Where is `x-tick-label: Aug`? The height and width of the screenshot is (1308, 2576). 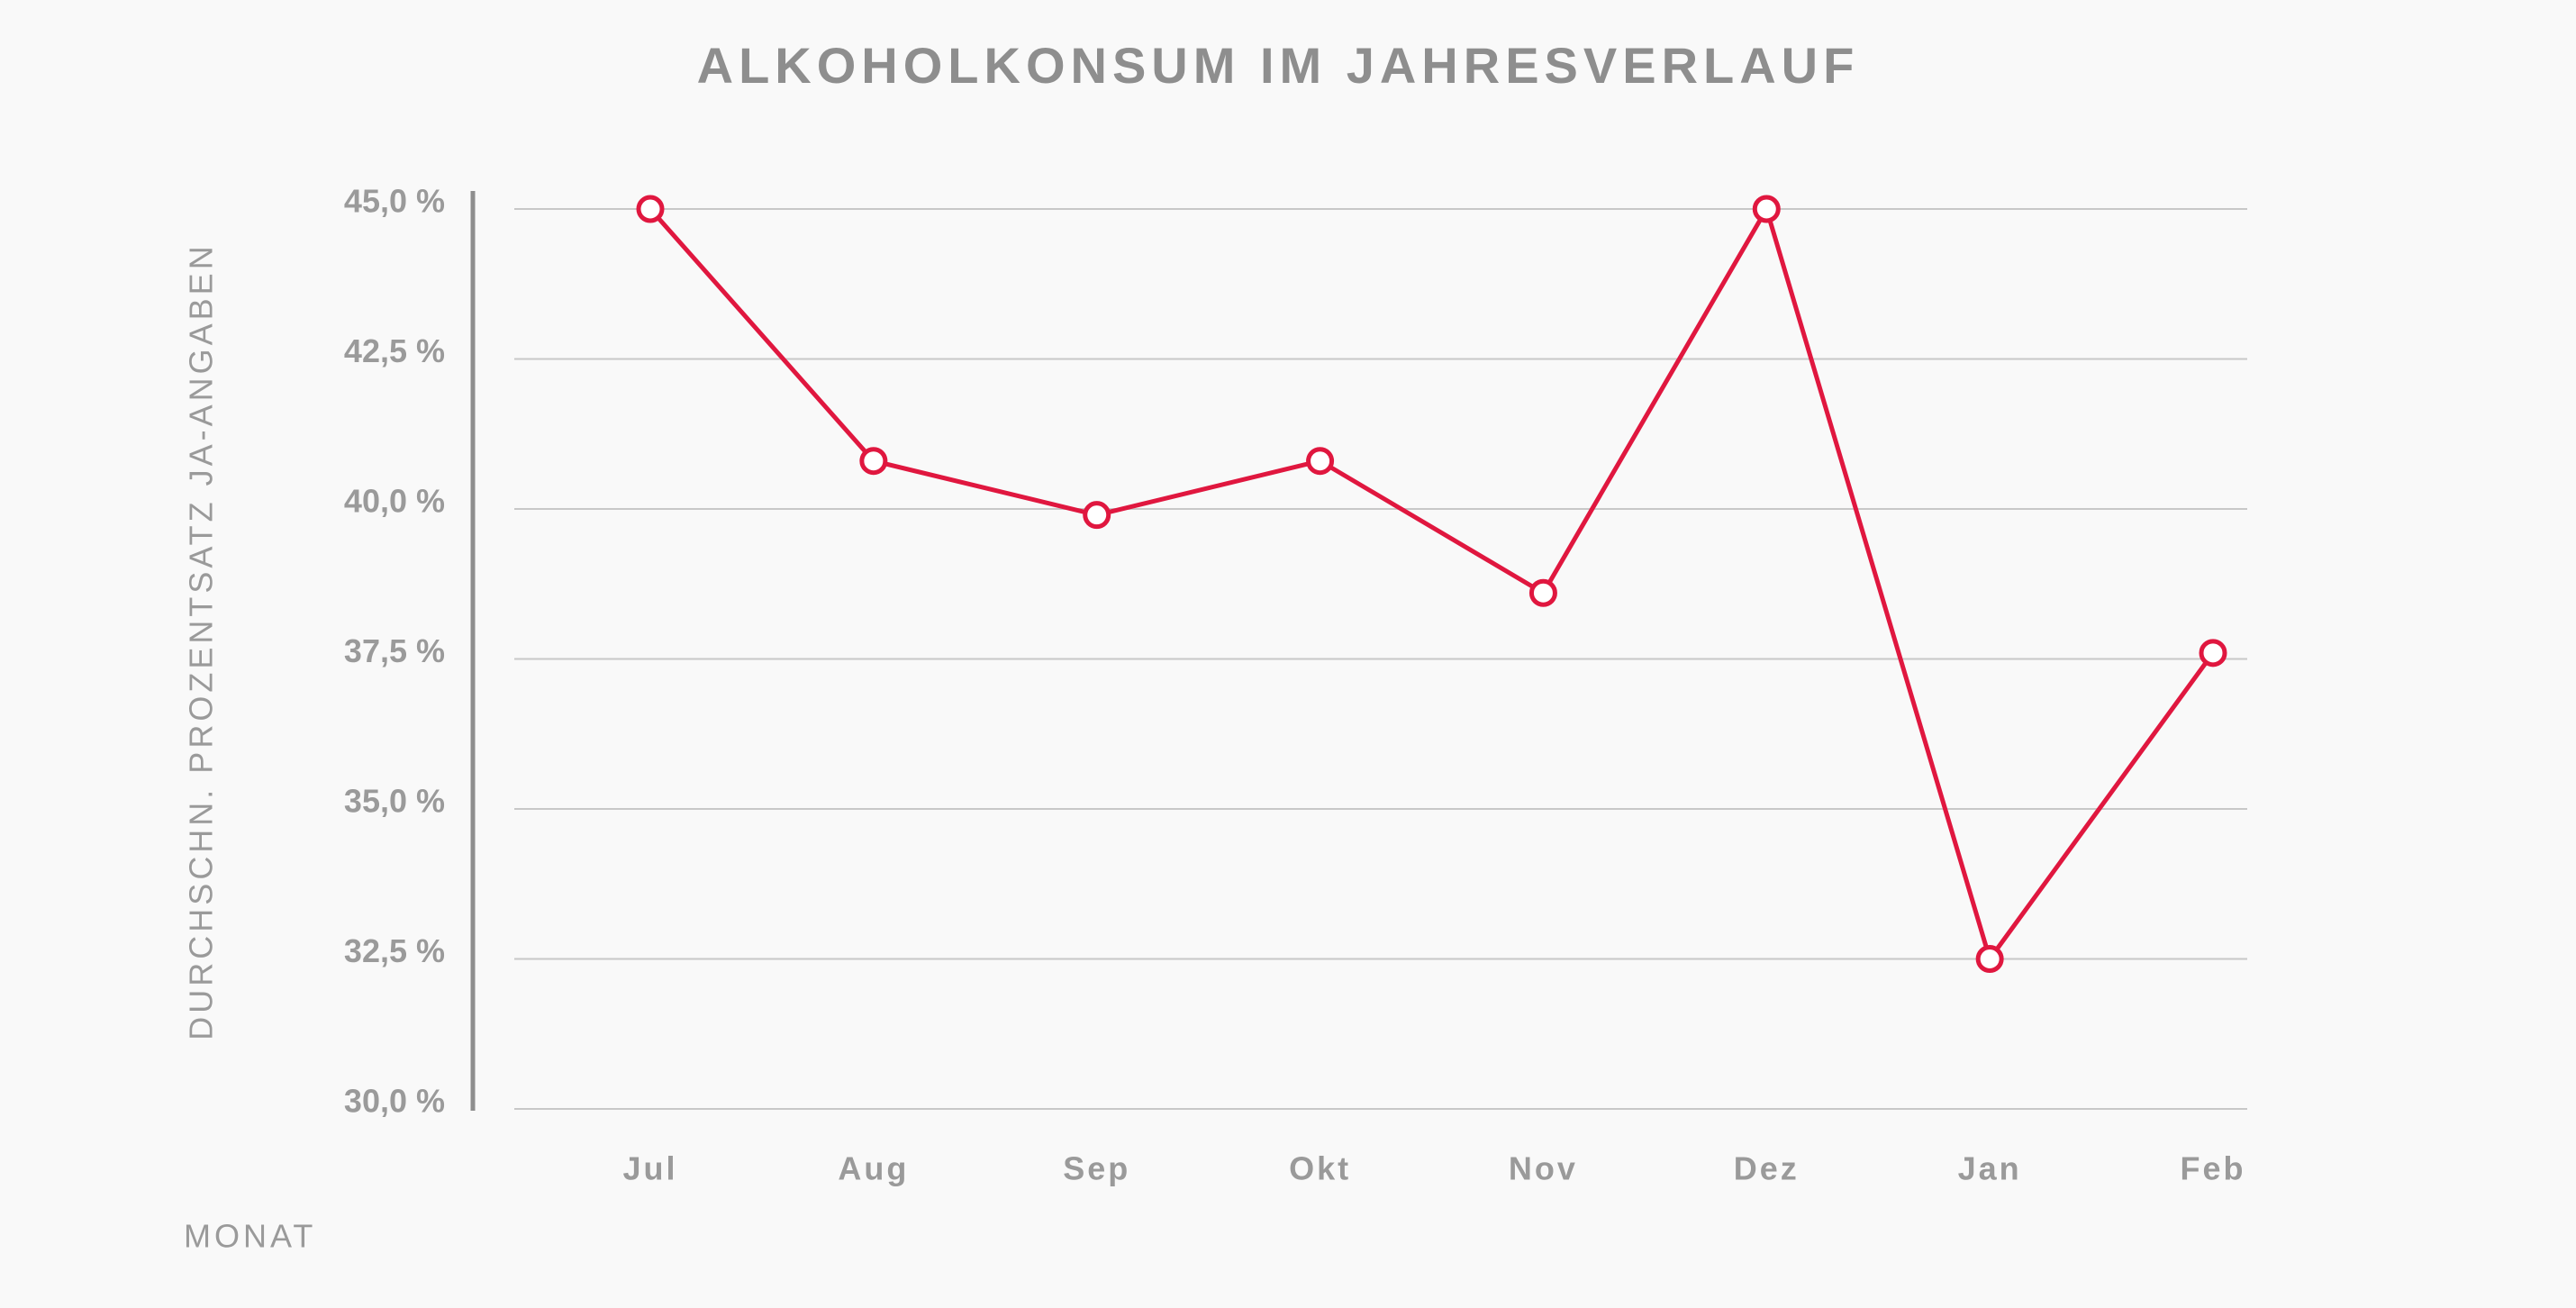 x-tick-label: Aug is located at coordinates (873, 1168).